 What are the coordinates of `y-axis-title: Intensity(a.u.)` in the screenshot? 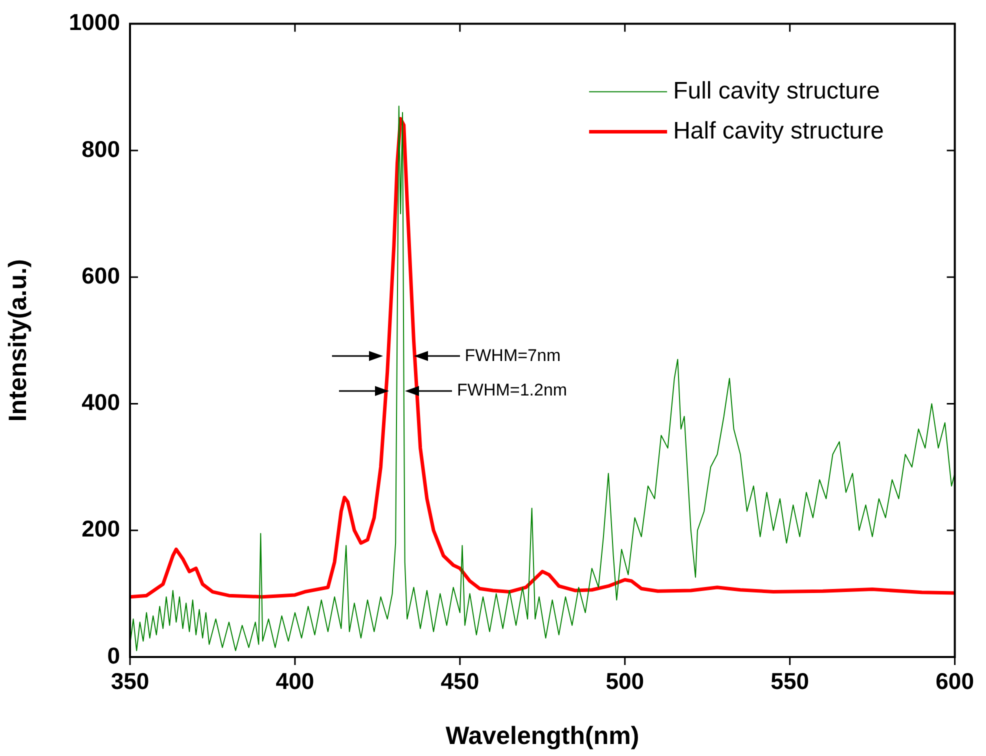 It's located at (18, 340).